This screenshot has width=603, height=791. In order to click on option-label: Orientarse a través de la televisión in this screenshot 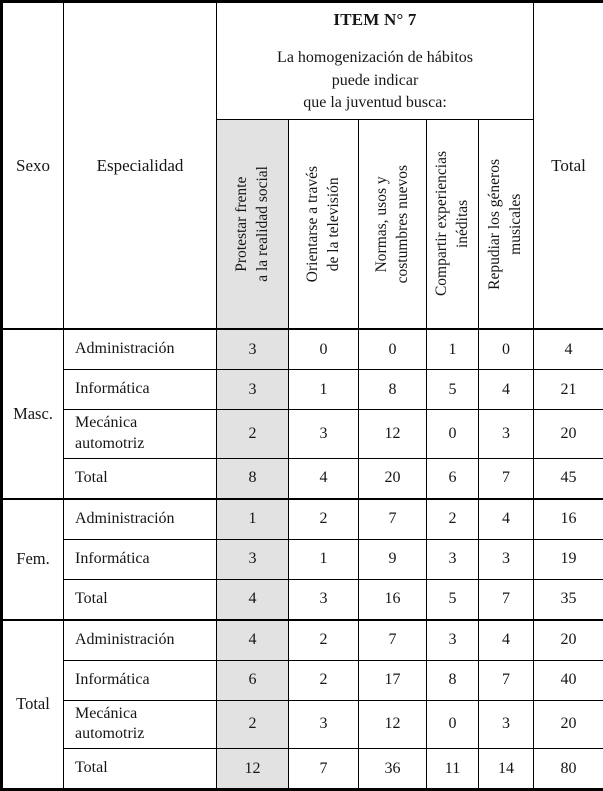, I will do `click(324, 224)`.